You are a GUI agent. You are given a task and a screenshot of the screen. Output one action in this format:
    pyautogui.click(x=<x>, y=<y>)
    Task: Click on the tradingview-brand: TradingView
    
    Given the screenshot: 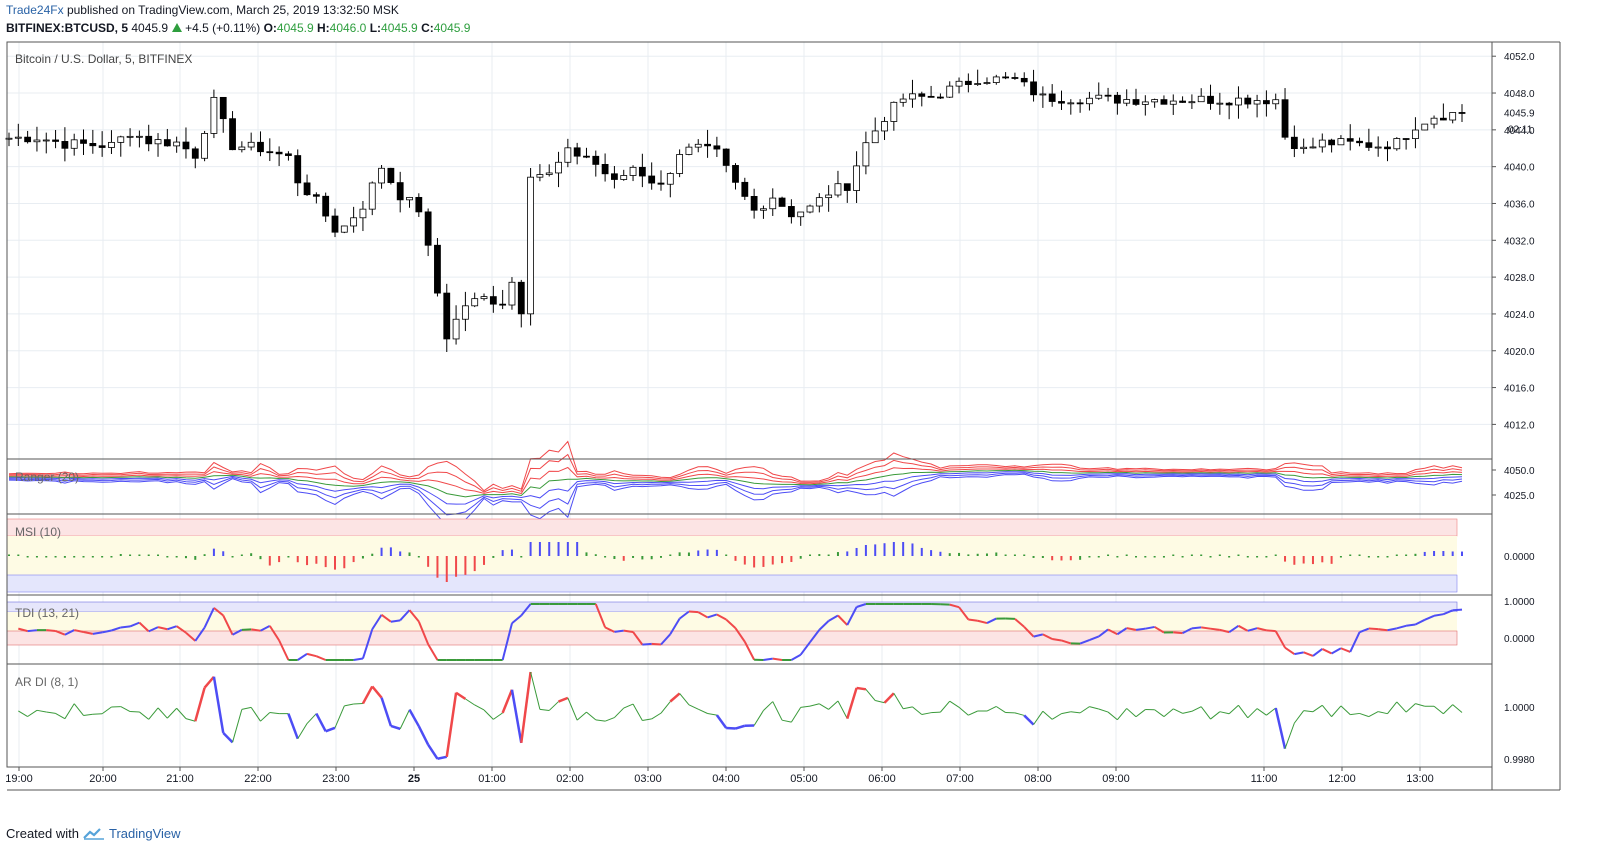 What is the action you would take?
    pyautogui.click(x=144, y=833)
    